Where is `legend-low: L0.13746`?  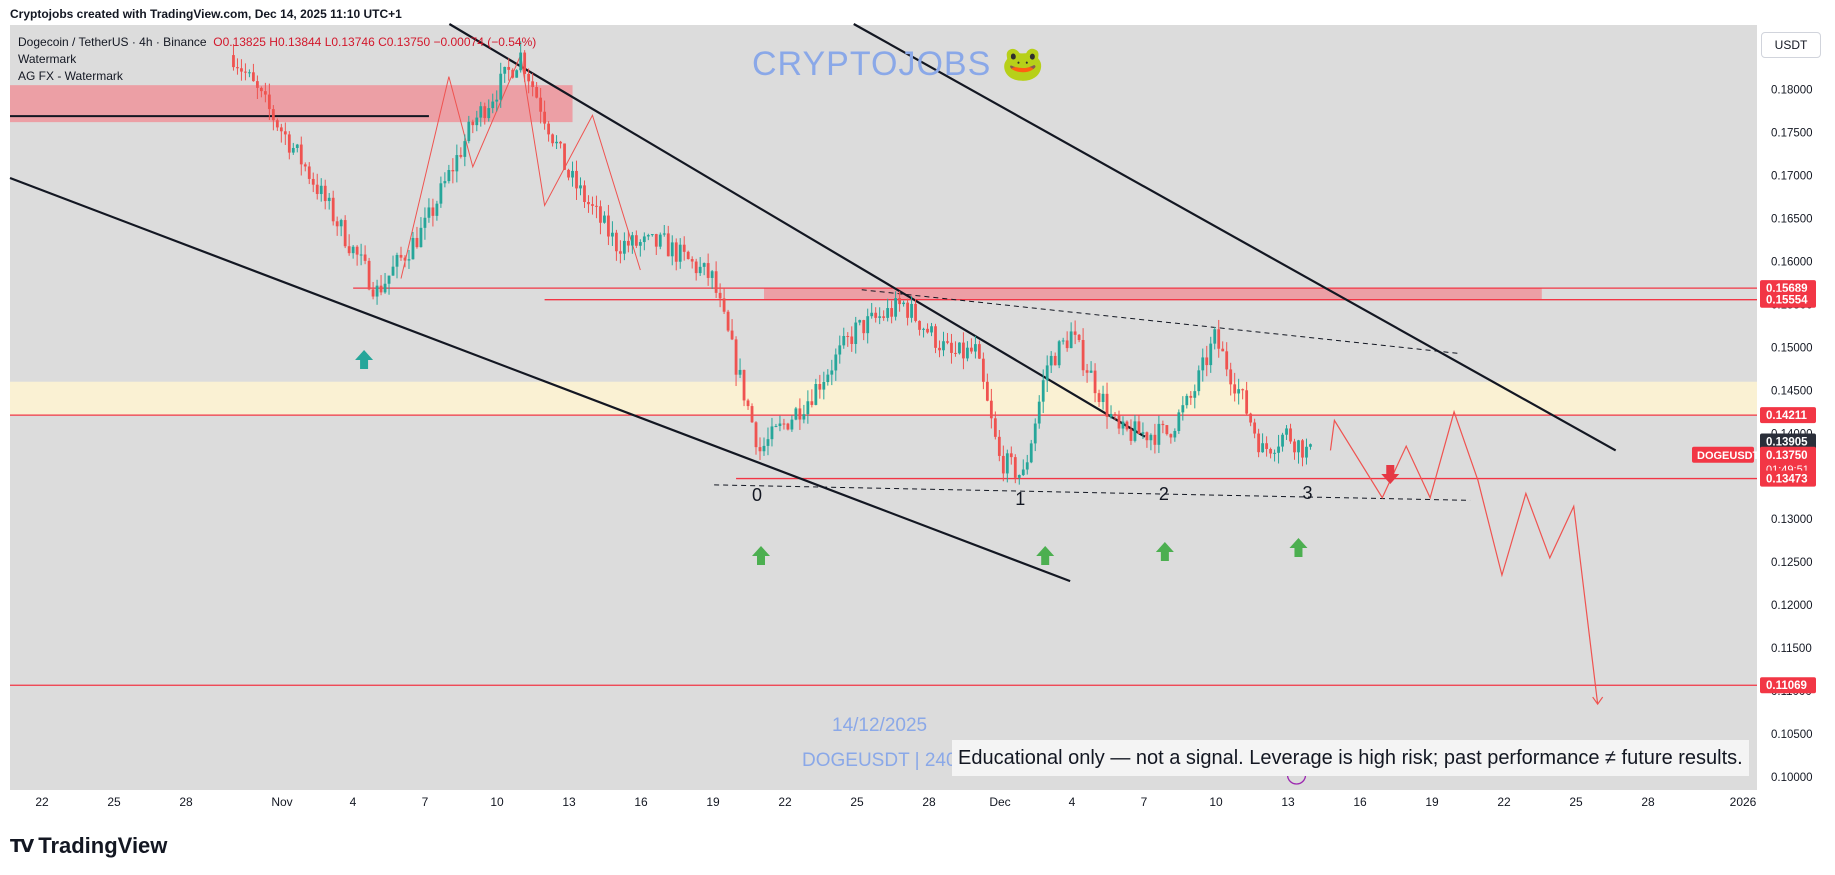 legend-low: L0.13746 is located at coordinates (349, 42).